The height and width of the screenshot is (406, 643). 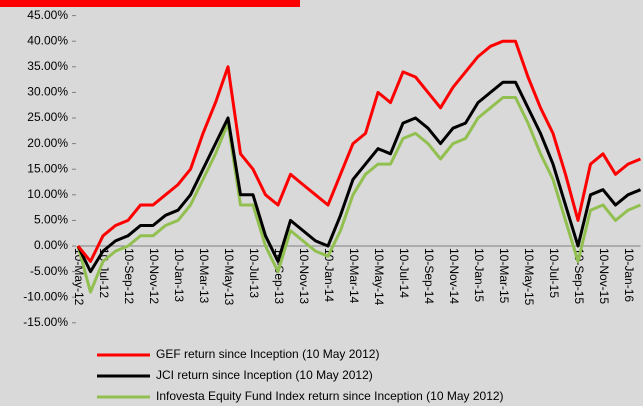 I want to click on x-tick-label: 10-Jan-13, so click(x=179, y=275).